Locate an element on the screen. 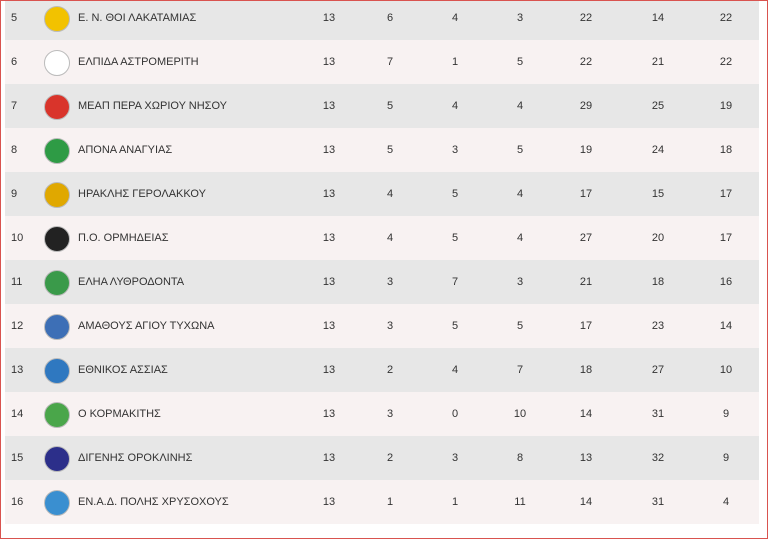 The image size is (768, 539). table-row: 5 Ε. Ν. ΘΟΙ ΛΑΚΑΤΑΜΙΑΣ 13 6 4 3 22 14 22 is located at coordinates (382, 20).